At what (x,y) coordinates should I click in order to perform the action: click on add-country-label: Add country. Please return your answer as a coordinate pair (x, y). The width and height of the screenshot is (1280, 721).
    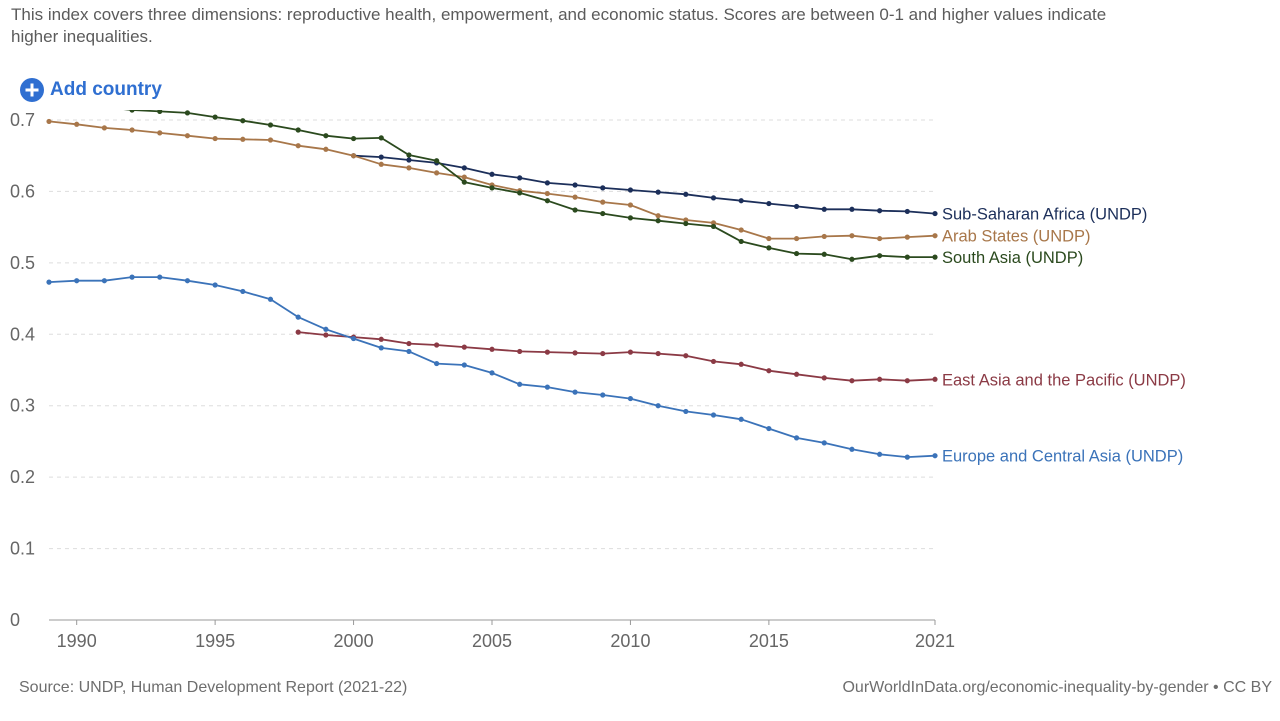
    Looking at the image, I should click on (106, 89).